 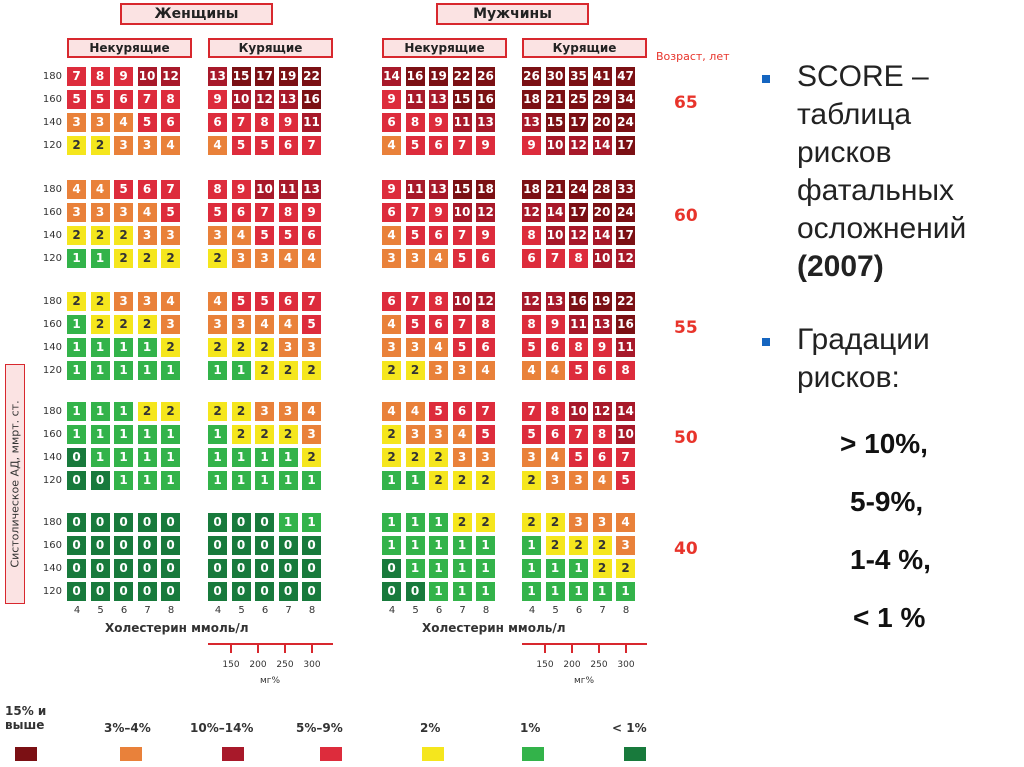 I want to click on mg-scale-value: 300, so click(x=312, y=665).